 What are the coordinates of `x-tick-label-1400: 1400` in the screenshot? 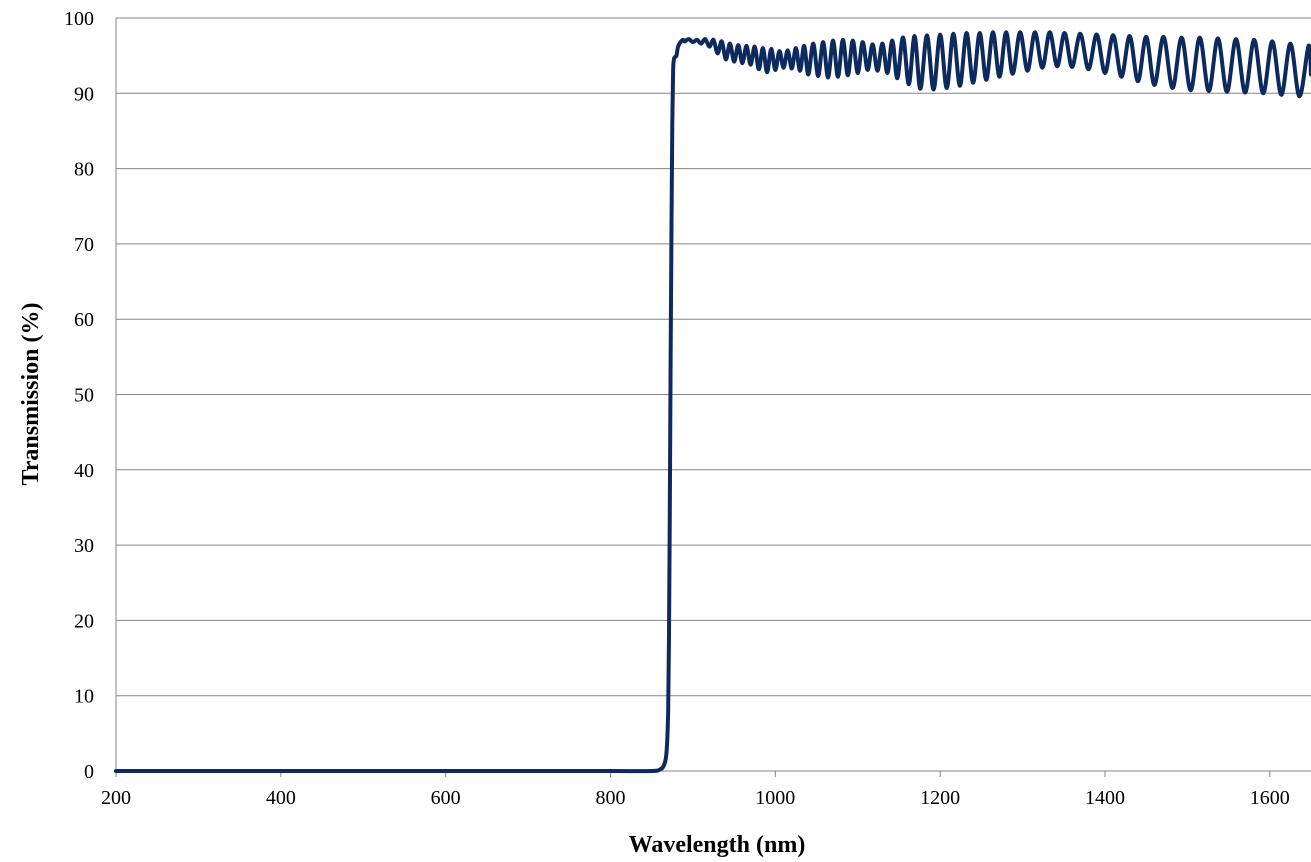 It's located at (1105, 798).